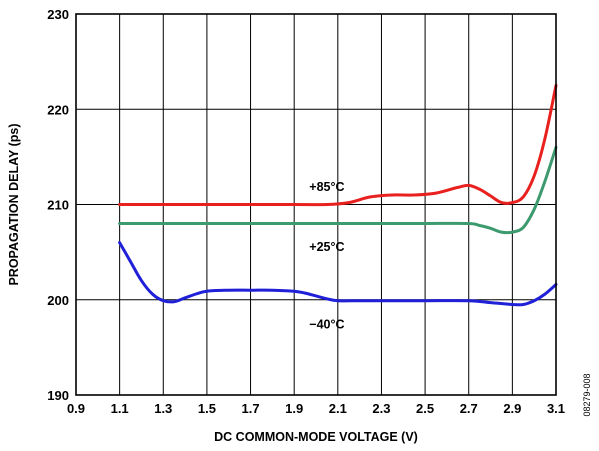  I want to click on series-line-25c, so click(338, 190).